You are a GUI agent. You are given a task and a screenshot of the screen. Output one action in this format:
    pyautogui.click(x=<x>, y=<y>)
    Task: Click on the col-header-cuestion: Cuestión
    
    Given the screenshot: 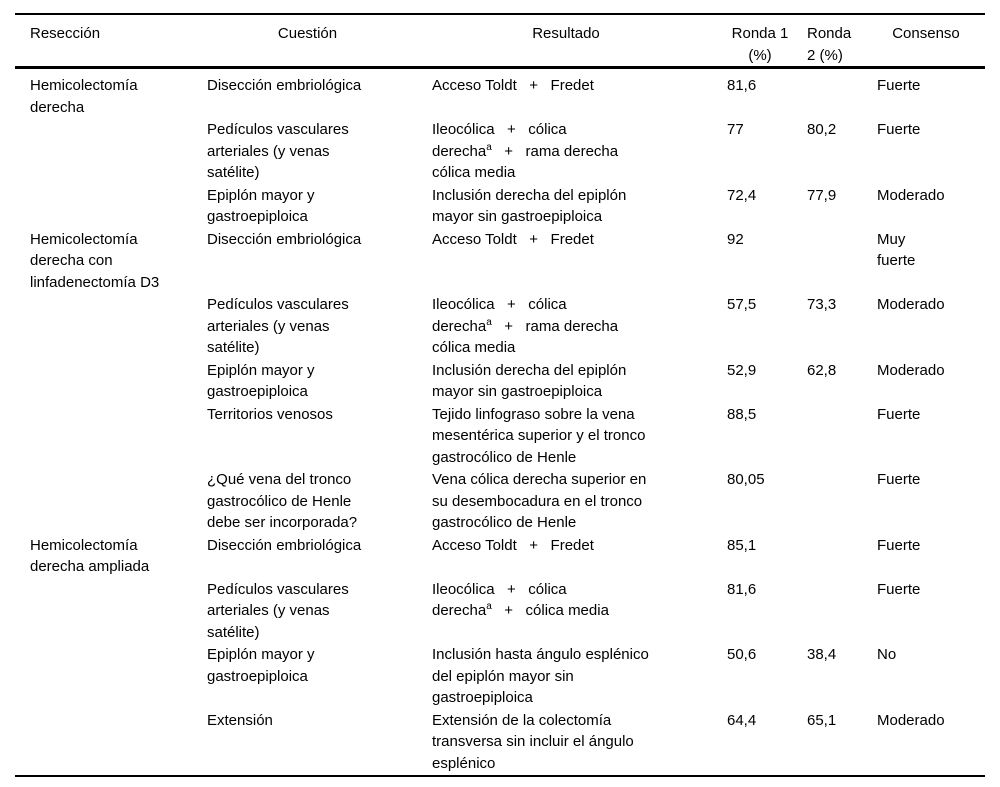 What is the action you would take?
    pyautogui.click(x=319, y=41)
    